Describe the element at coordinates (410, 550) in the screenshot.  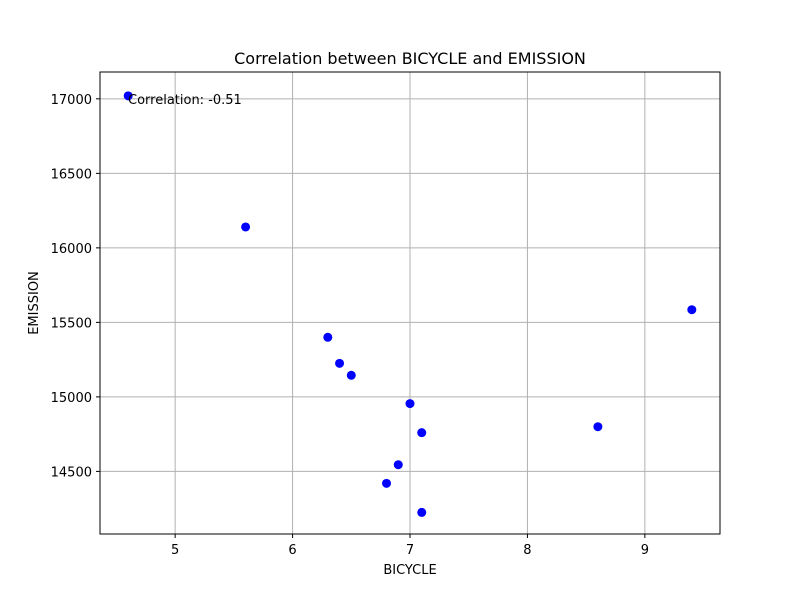
I see `x-tick-label: 7` at that location.